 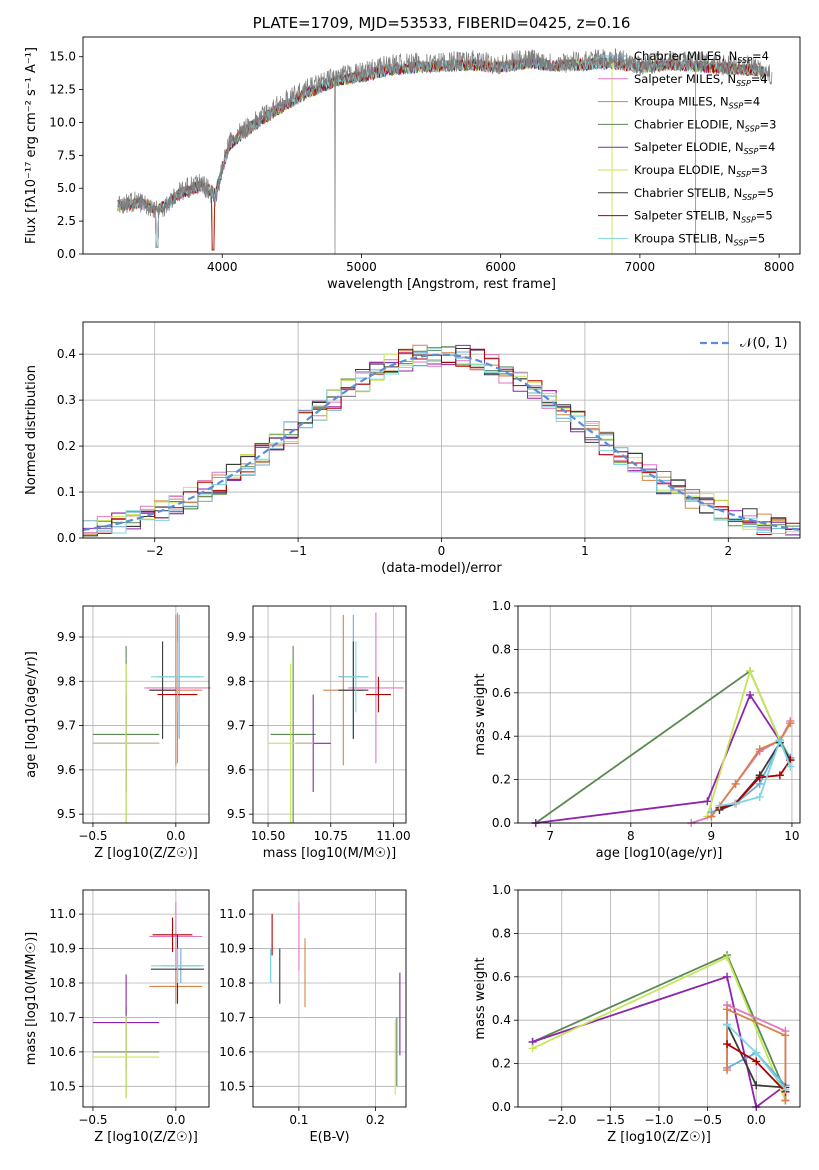 What do you see at coordinates (336, 717) in the screenshot?
I see `mass_age-points` at bounding box center [336, 717].